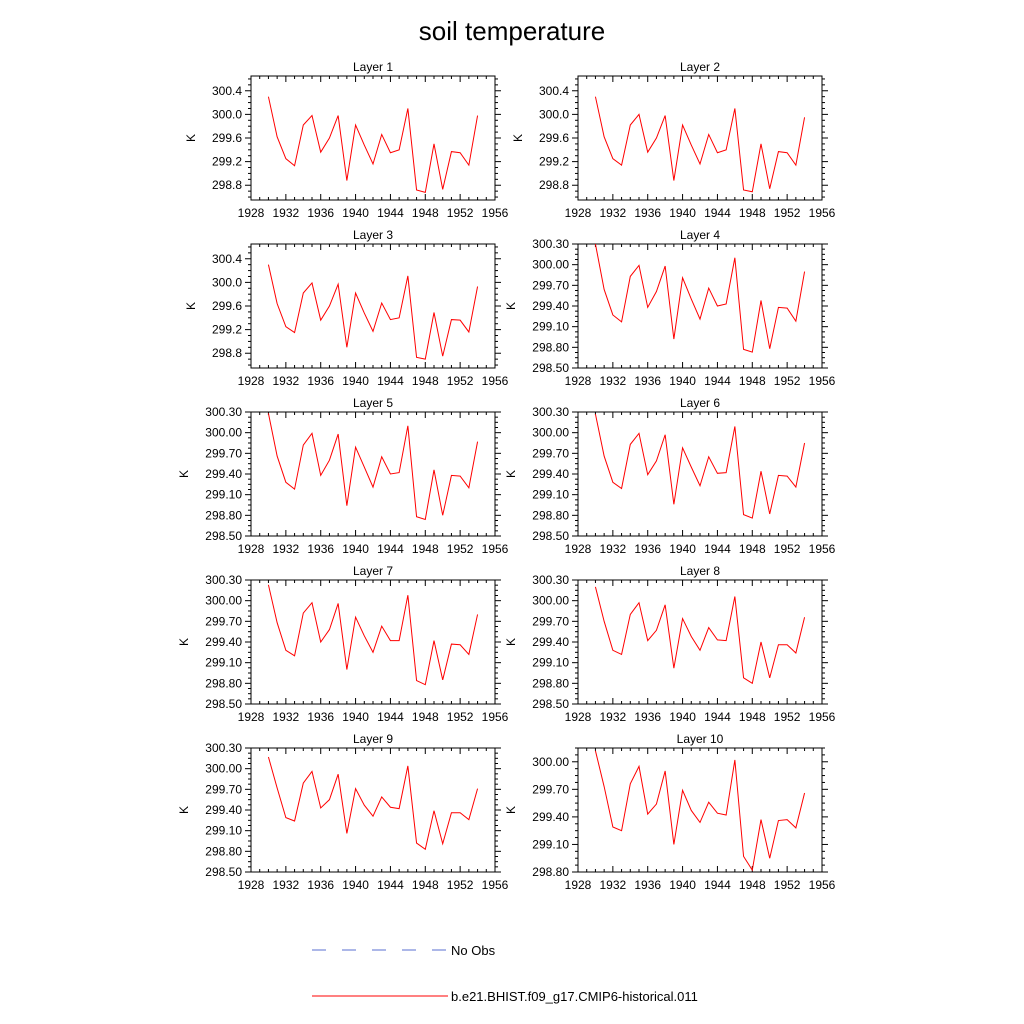  I want to click on figure-title: soil temperature, so click(512, 31).